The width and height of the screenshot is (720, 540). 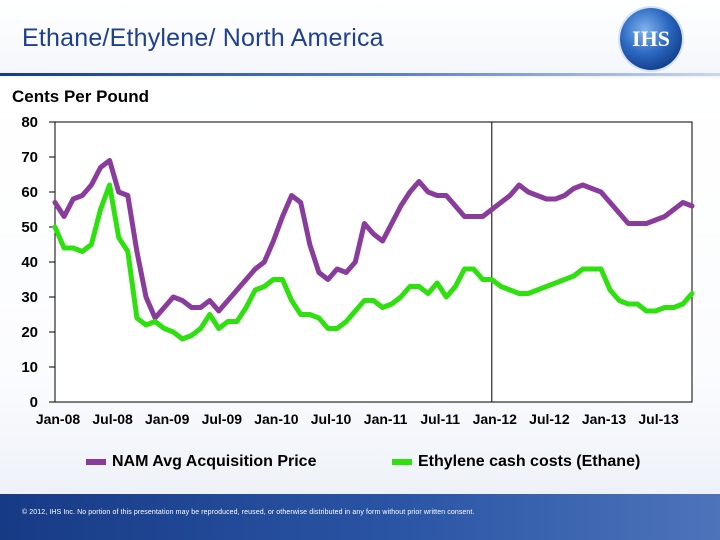 I want to click on y-tick-label: 0, so click(x=34, y=402).